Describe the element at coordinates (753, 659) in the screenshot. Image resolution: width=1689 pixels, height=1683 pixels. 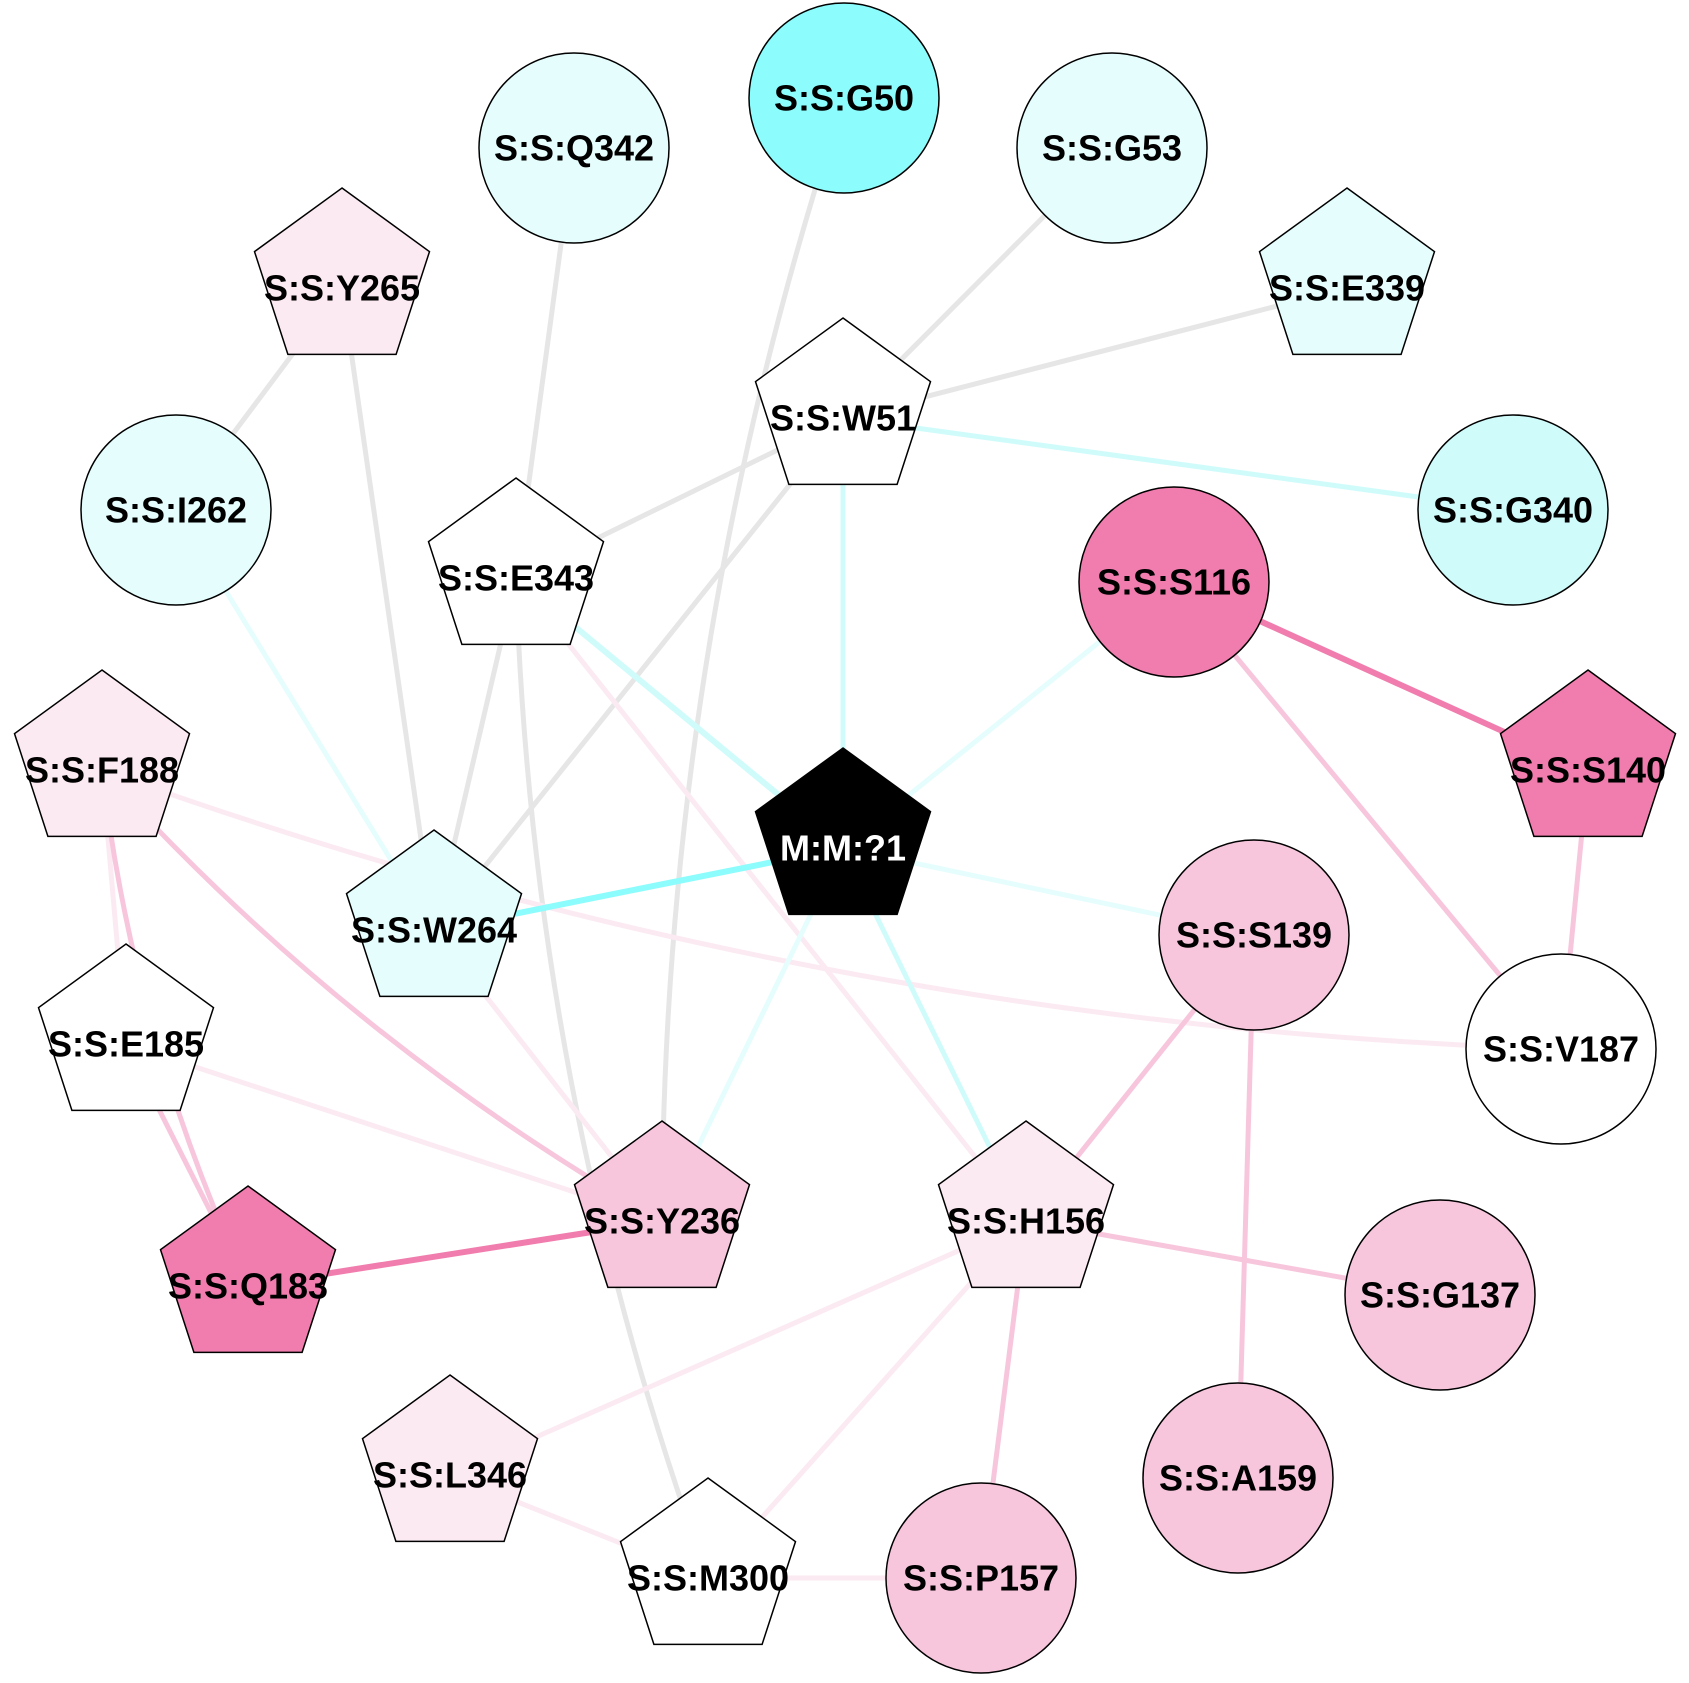
I see `edge-g50-y236` at that location.